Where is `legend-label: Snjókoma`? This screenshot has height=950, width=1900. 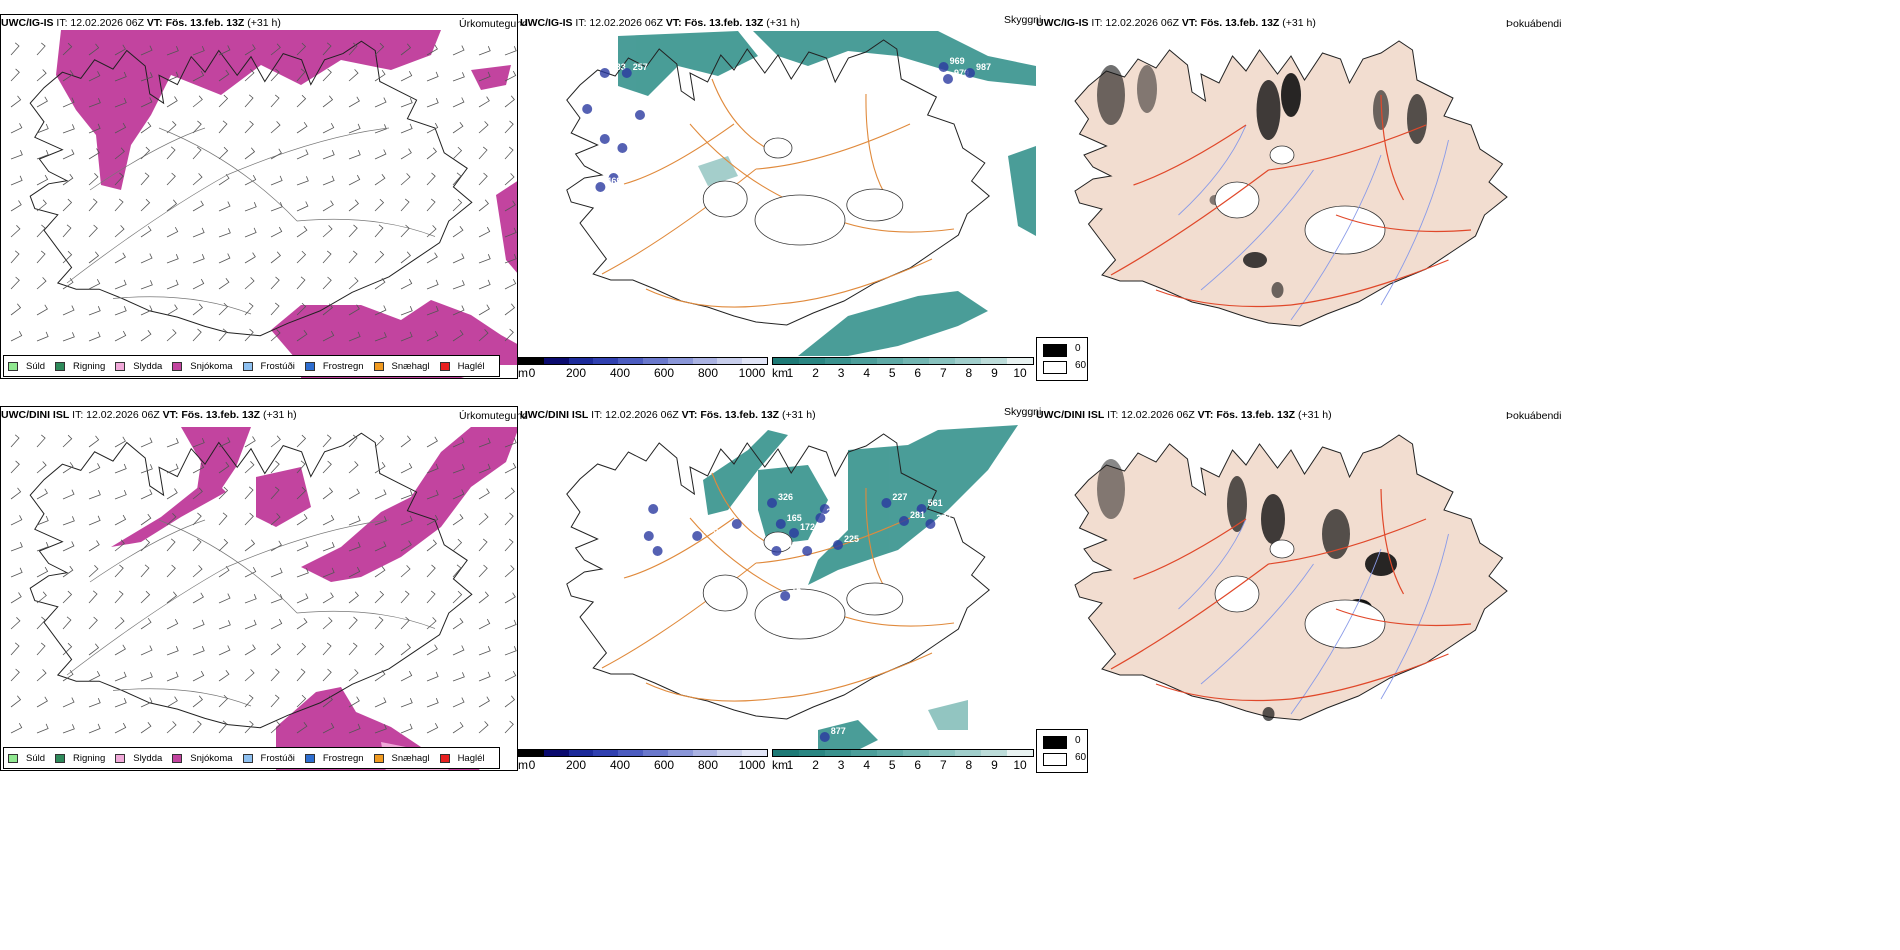
legend-label: Snjókoma is located at coordinates (211, 366).